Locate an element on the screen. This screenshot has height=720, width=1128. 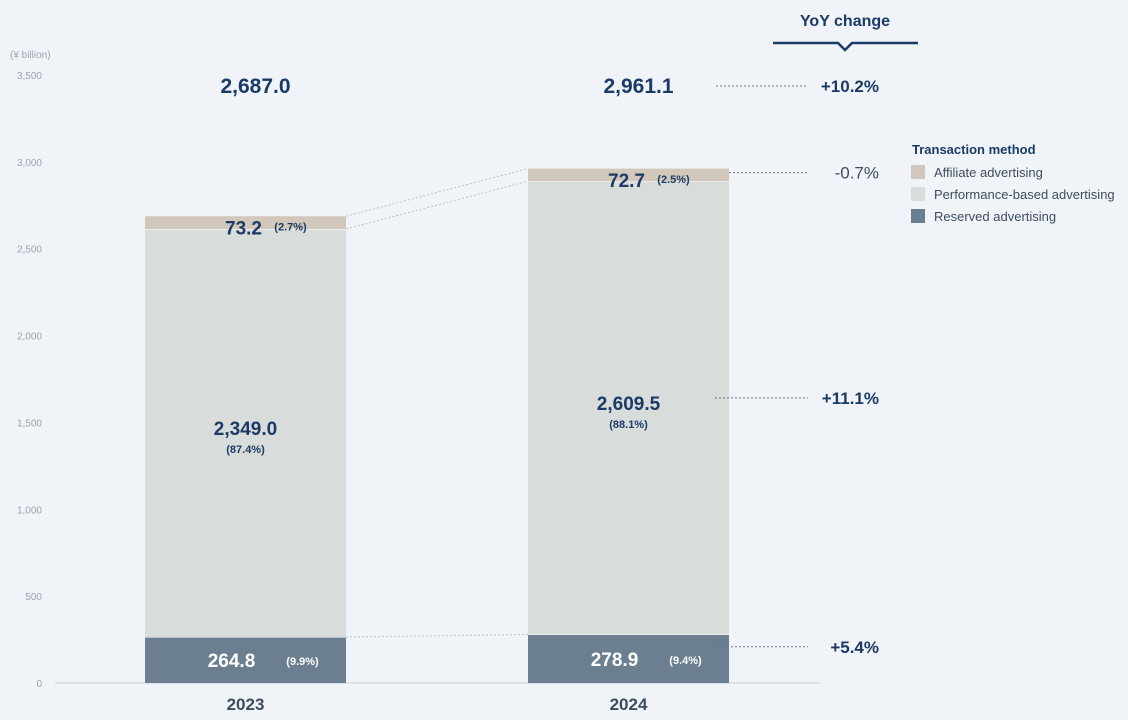
y-tick-label: 3,000 is located at coordinates (29, 163).